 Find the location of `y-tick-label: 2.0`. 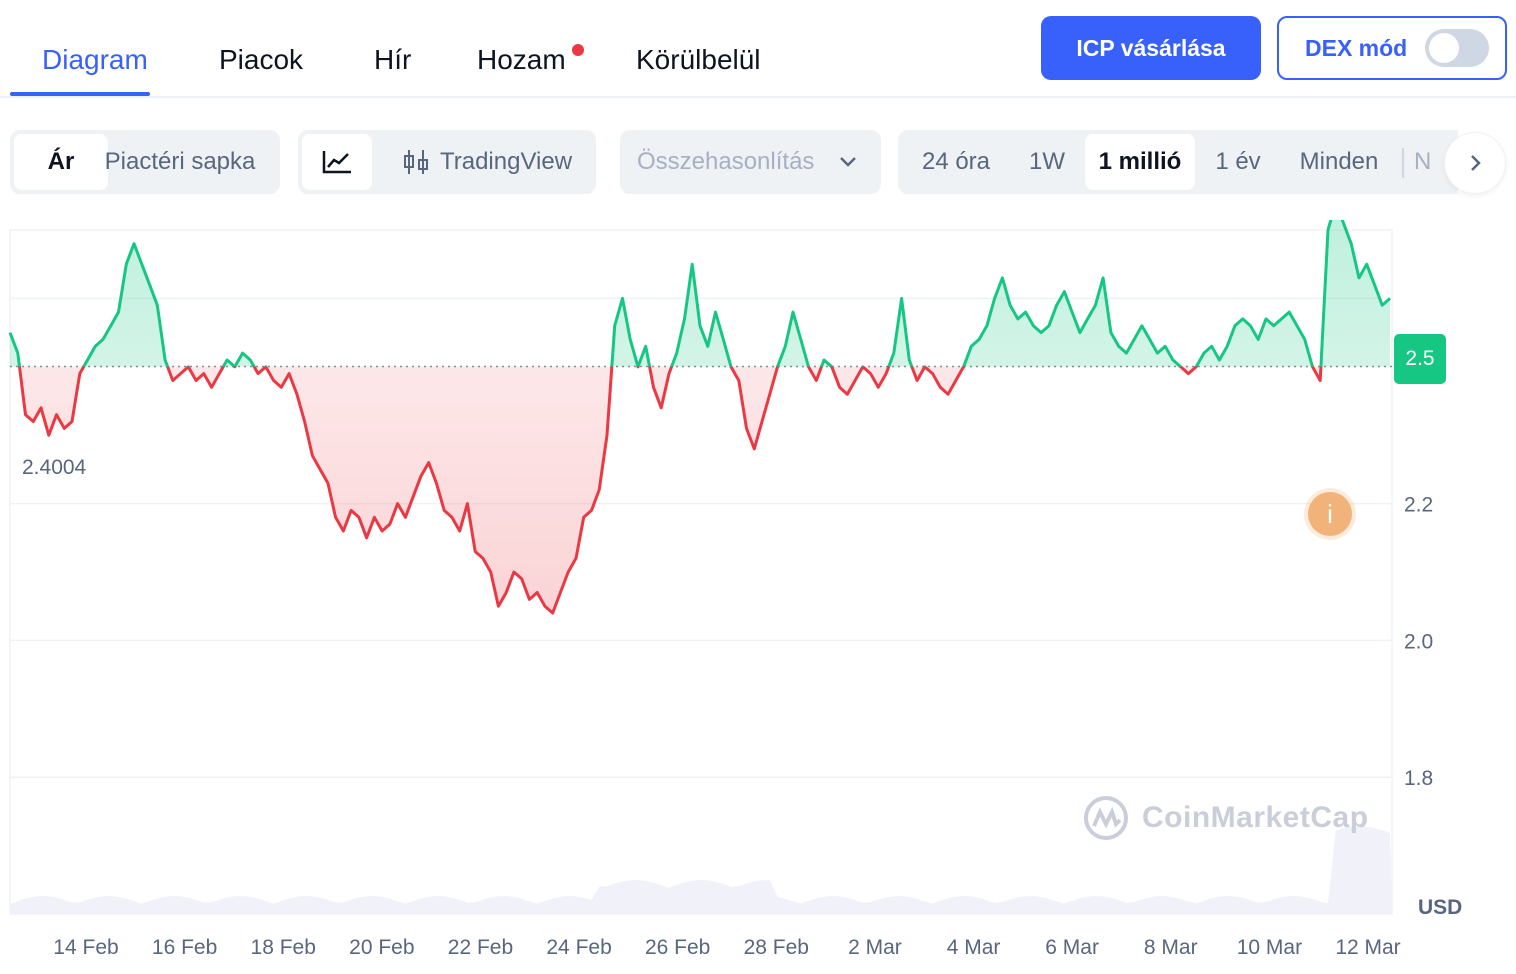

y-tick-label: 2.0 is located at coordinates (1418, 641).